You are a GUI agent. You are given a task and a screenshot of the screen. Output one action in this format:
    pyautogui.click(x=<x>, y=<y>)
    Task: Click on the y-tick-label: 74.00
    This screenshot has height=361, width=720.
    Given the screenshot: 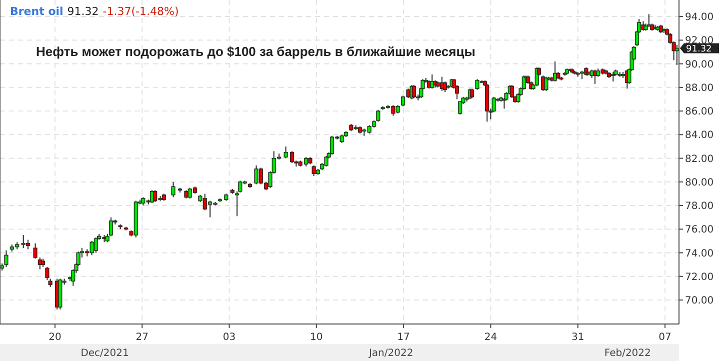 What is the action you would take?
    pyautogui.click(x=699, y=254)
    